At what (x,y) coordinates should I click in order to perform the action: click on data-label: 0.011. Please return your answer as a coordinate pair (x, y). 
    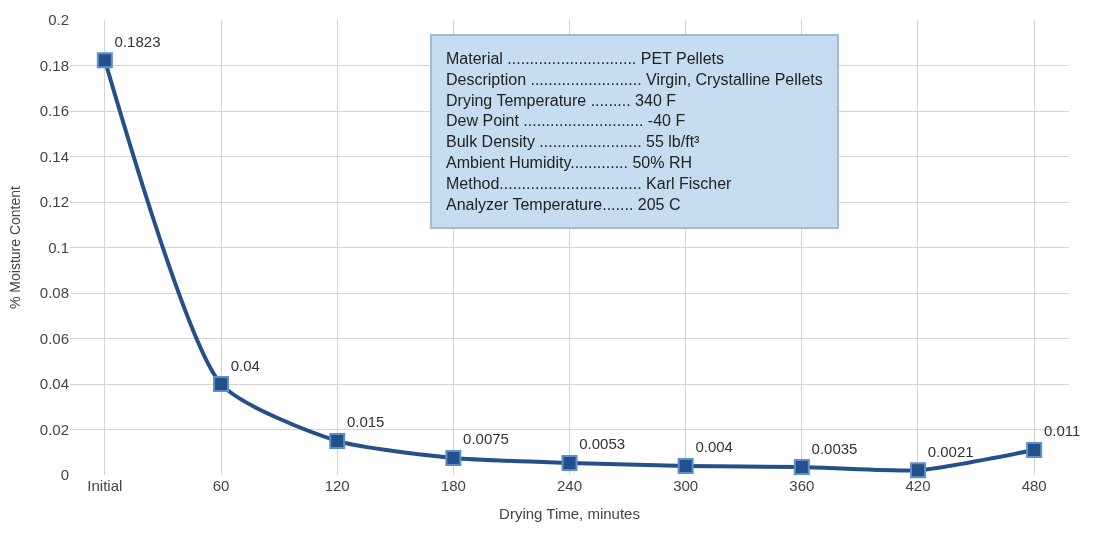
    Looking at the image, I should click on (1062, 431).